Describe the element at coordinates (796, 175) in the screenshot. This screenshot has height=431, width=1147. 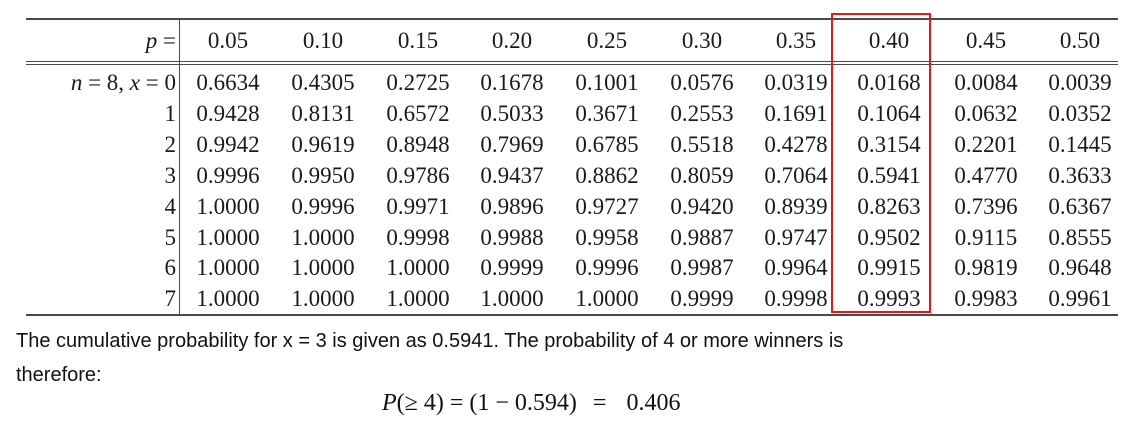
I see `table-cell: 0.7064` at that location.